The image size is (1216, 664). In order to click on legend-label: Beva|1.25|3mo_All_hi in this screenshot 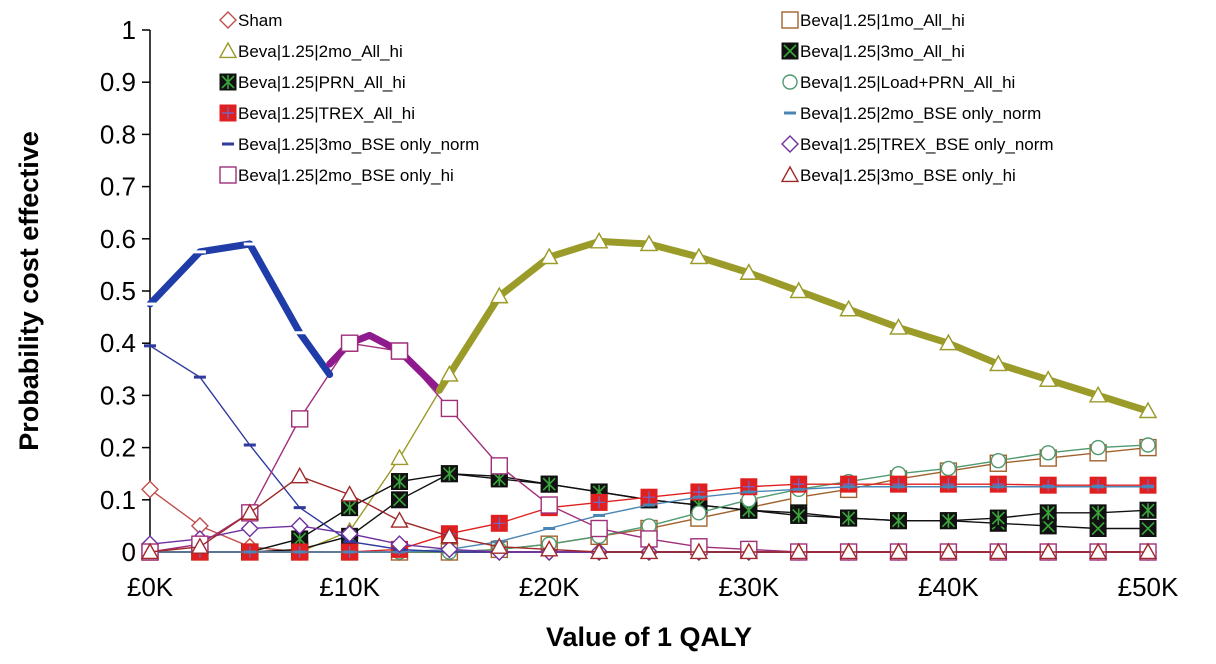, I will do `click(882, 51)`.